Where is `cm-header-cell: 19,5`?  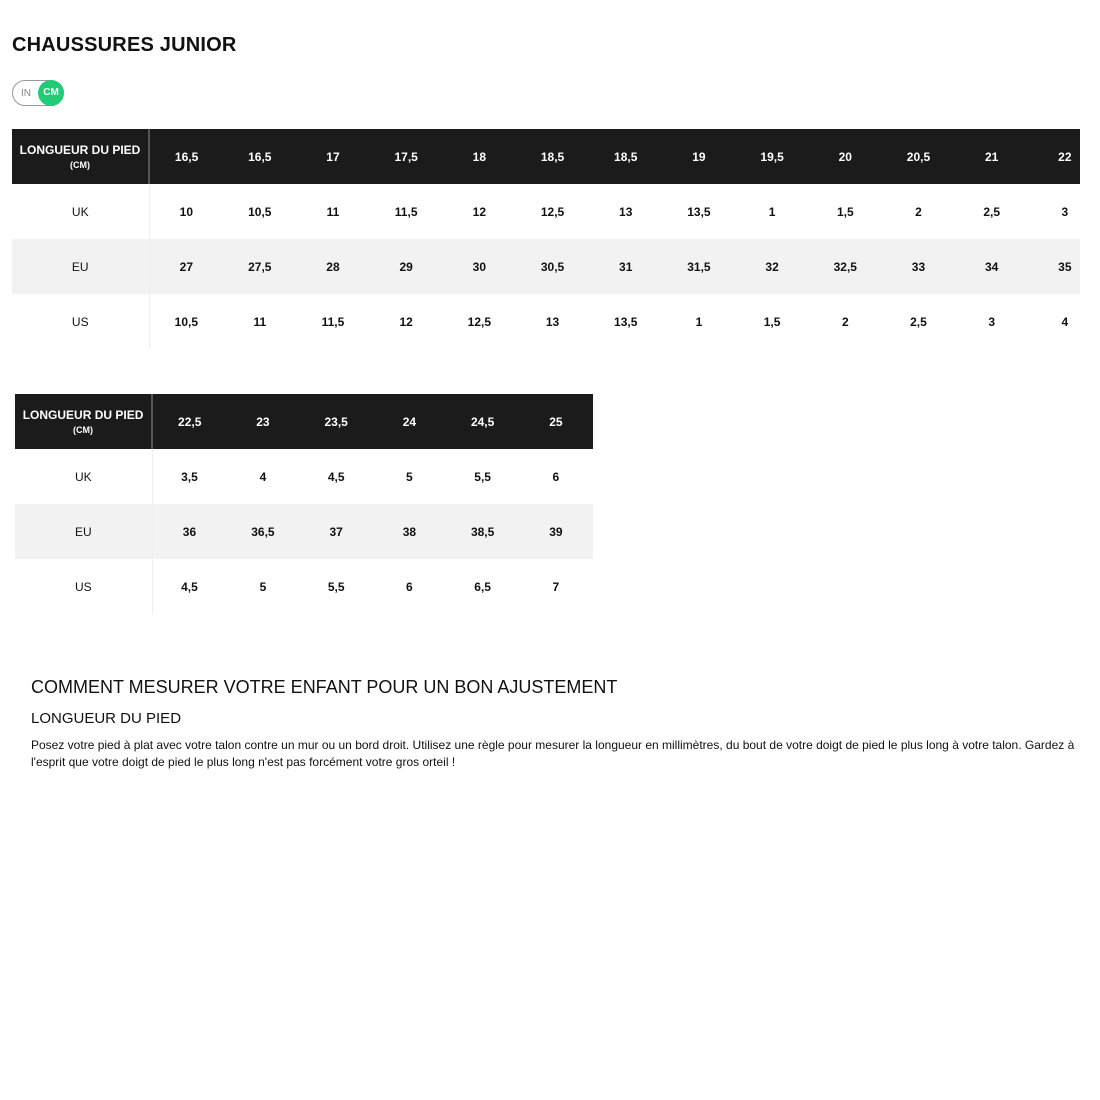 cm-header-cell: 19,5 is located at coordinates (772, 156).